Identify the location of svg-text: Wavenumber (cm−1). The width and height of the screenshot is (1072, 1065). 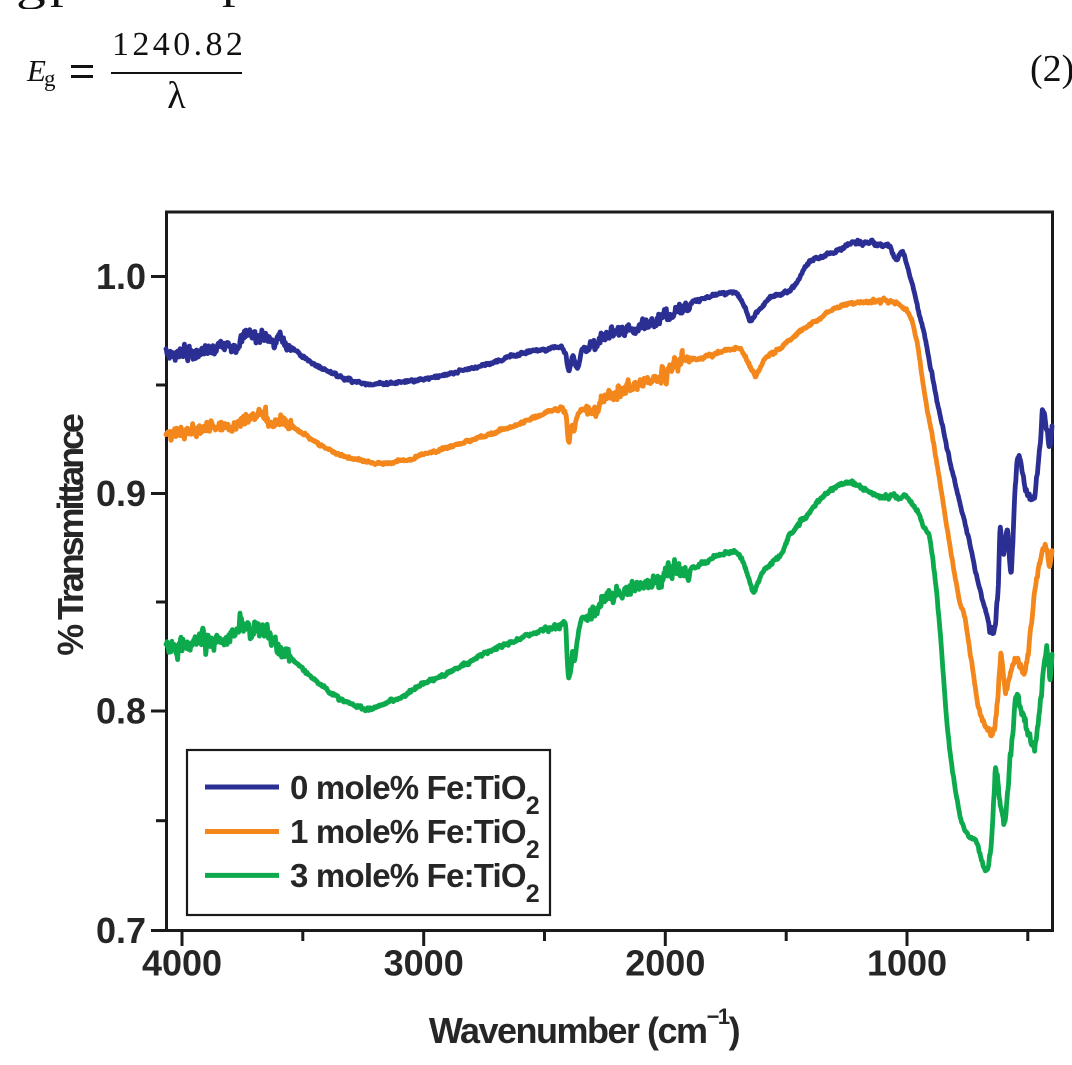
(584, 1027).